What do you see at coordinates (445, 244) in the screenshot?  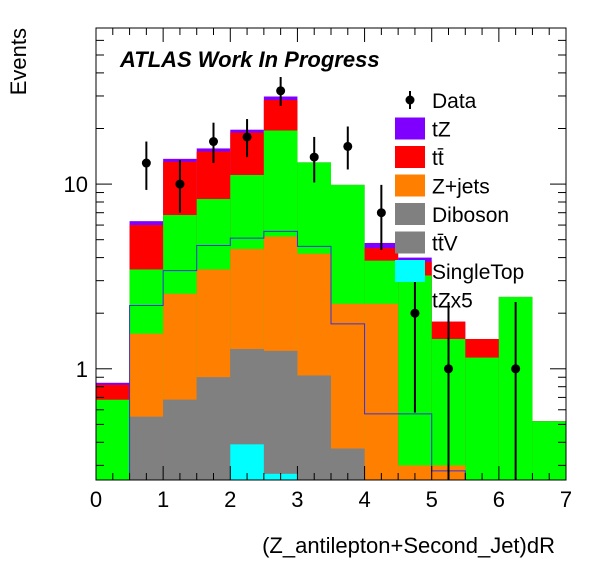 I see `legend-label-tt-v: tt̄V` at bounding box center [445, 244].